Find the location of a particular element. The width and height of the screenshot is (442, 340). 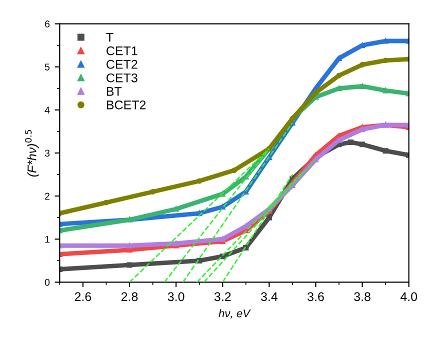

y-tick-label: 1 is located at coordinates (47, 239).